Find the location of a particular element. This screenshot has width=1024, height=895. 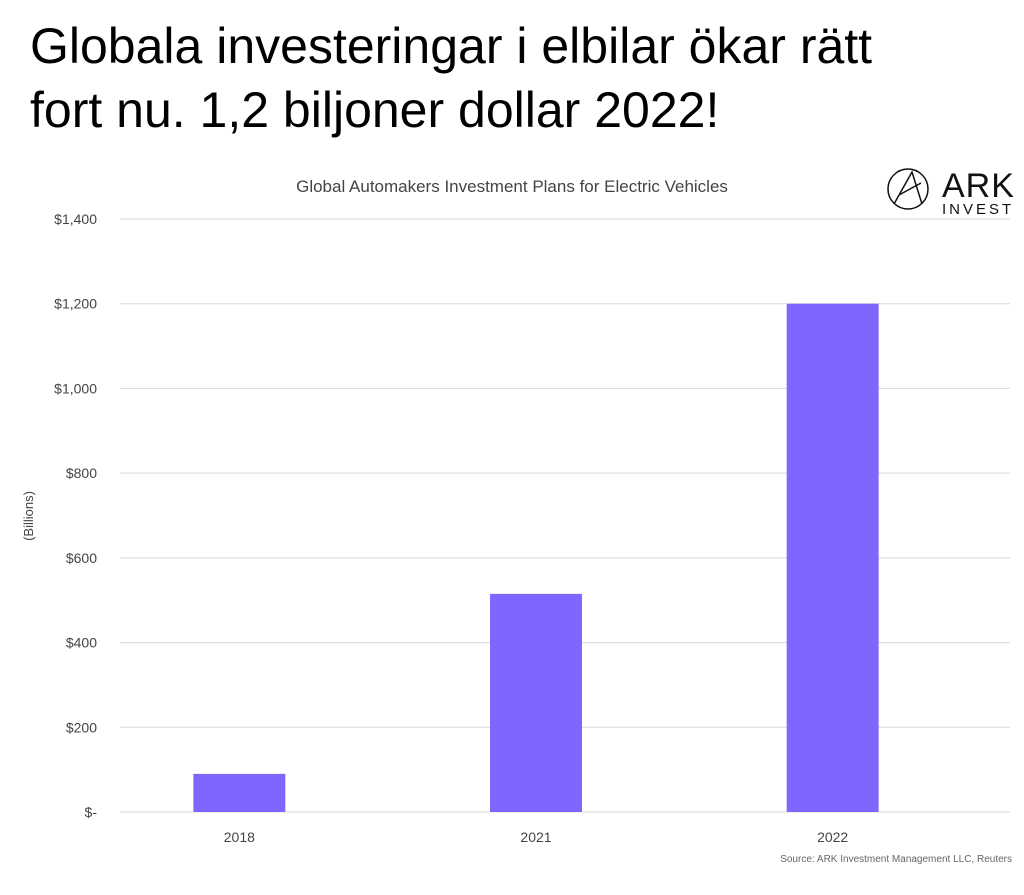

y-tick-label: $400 is located at coordinates (81, 643).